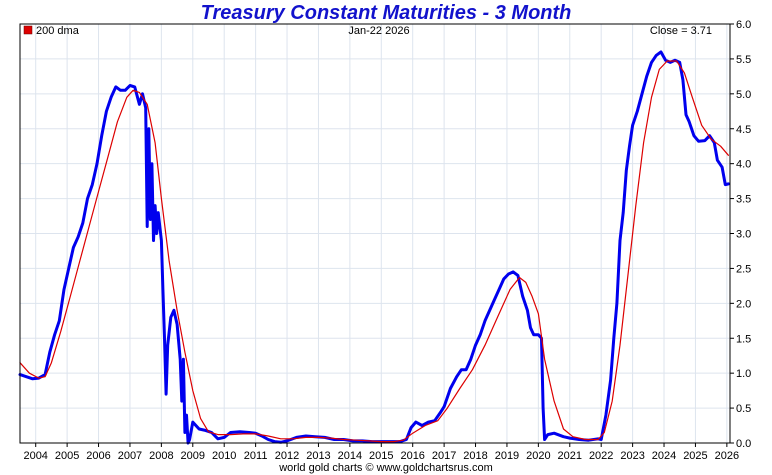 The width and height of the screenshot is (772, 475). Describe the element at coordinates (193, 456) in the screenshot. I see `x-tick-label: 2009` at that location.